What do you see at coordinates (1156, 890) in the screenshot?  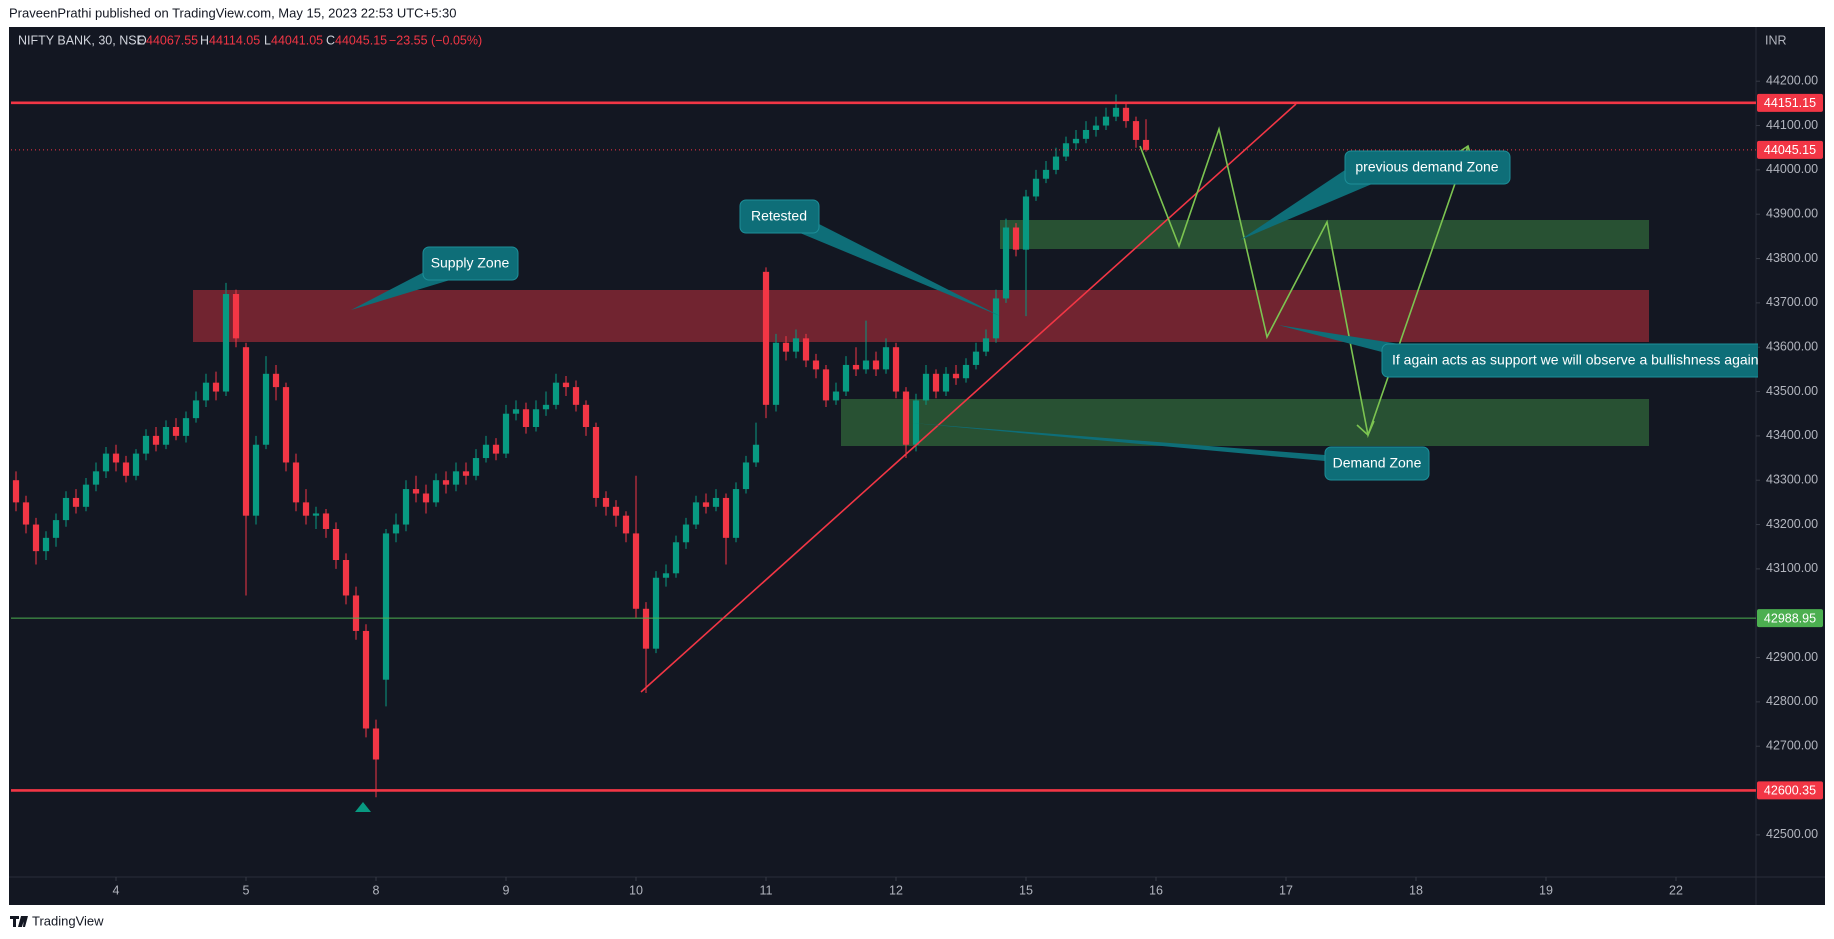 I see `x-tick-label: 16` at bounding box center [1156, 890].